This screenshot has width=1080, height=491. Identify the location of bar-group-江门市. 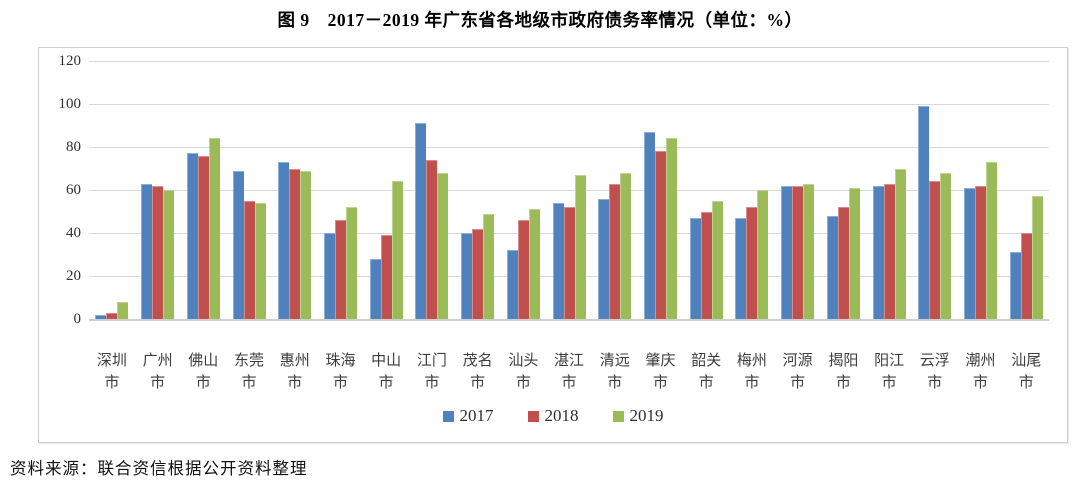
(432, 190).